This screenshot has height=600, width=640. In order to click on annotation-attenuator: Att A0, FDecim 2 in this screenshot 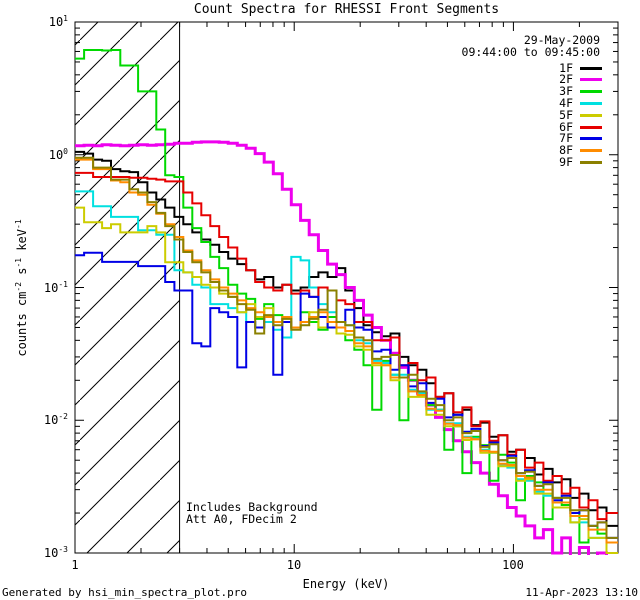, I will do `click(241, 519)`.